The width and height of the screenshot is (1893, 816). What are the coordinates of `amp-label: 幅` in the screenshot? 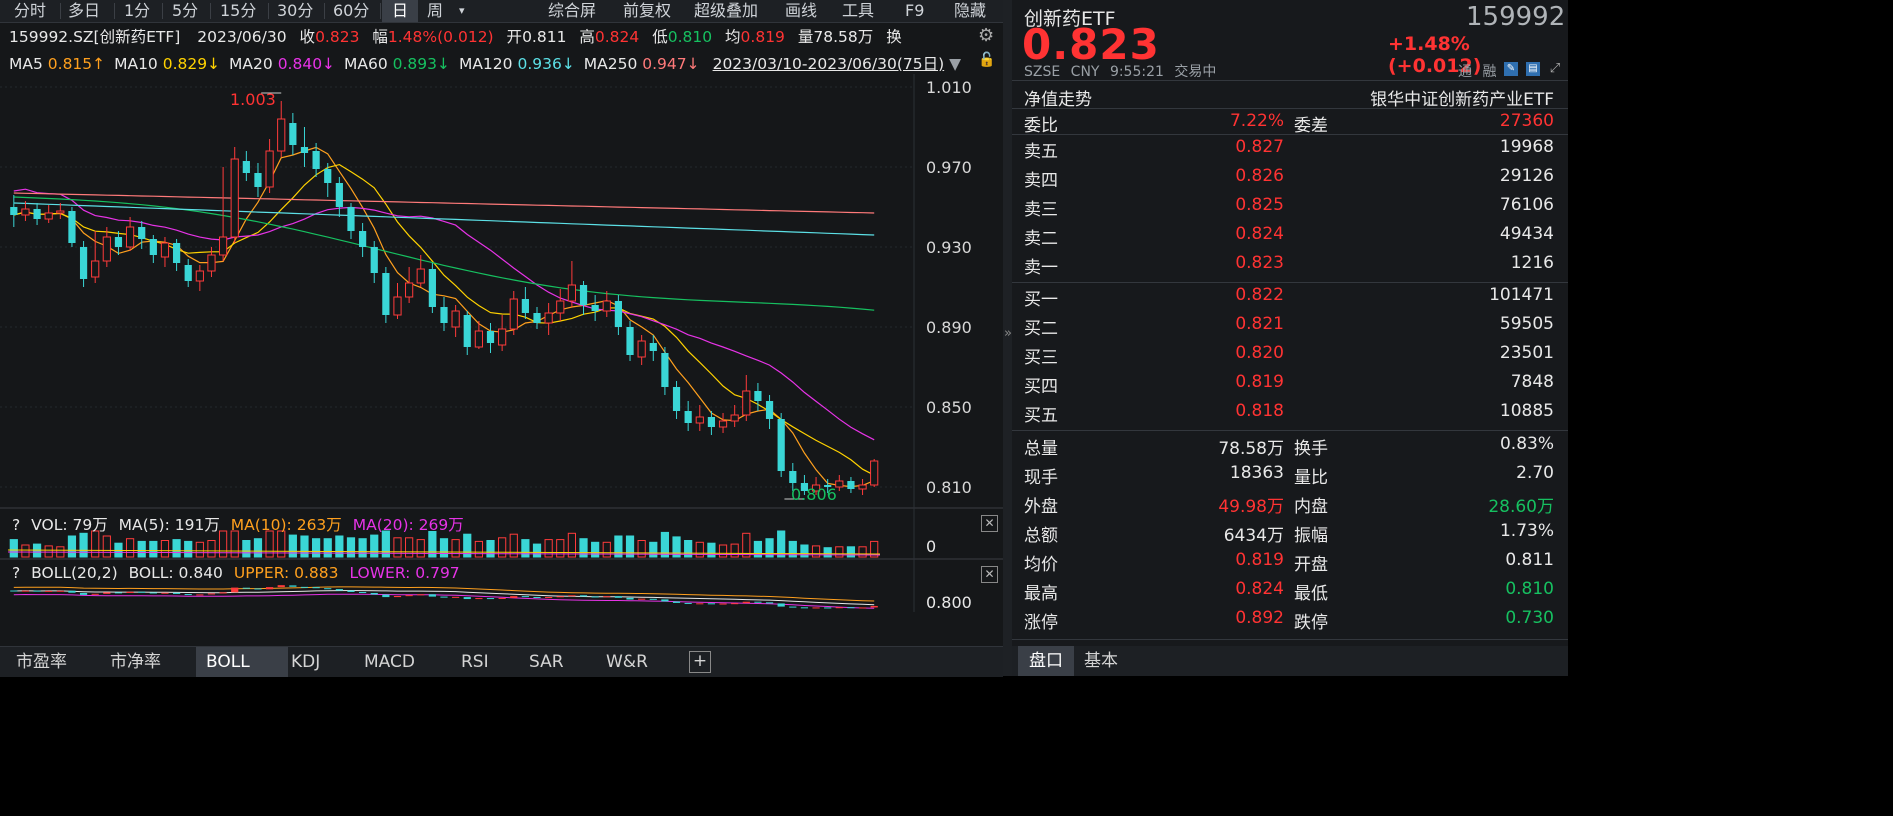 It's located at (380, 37).